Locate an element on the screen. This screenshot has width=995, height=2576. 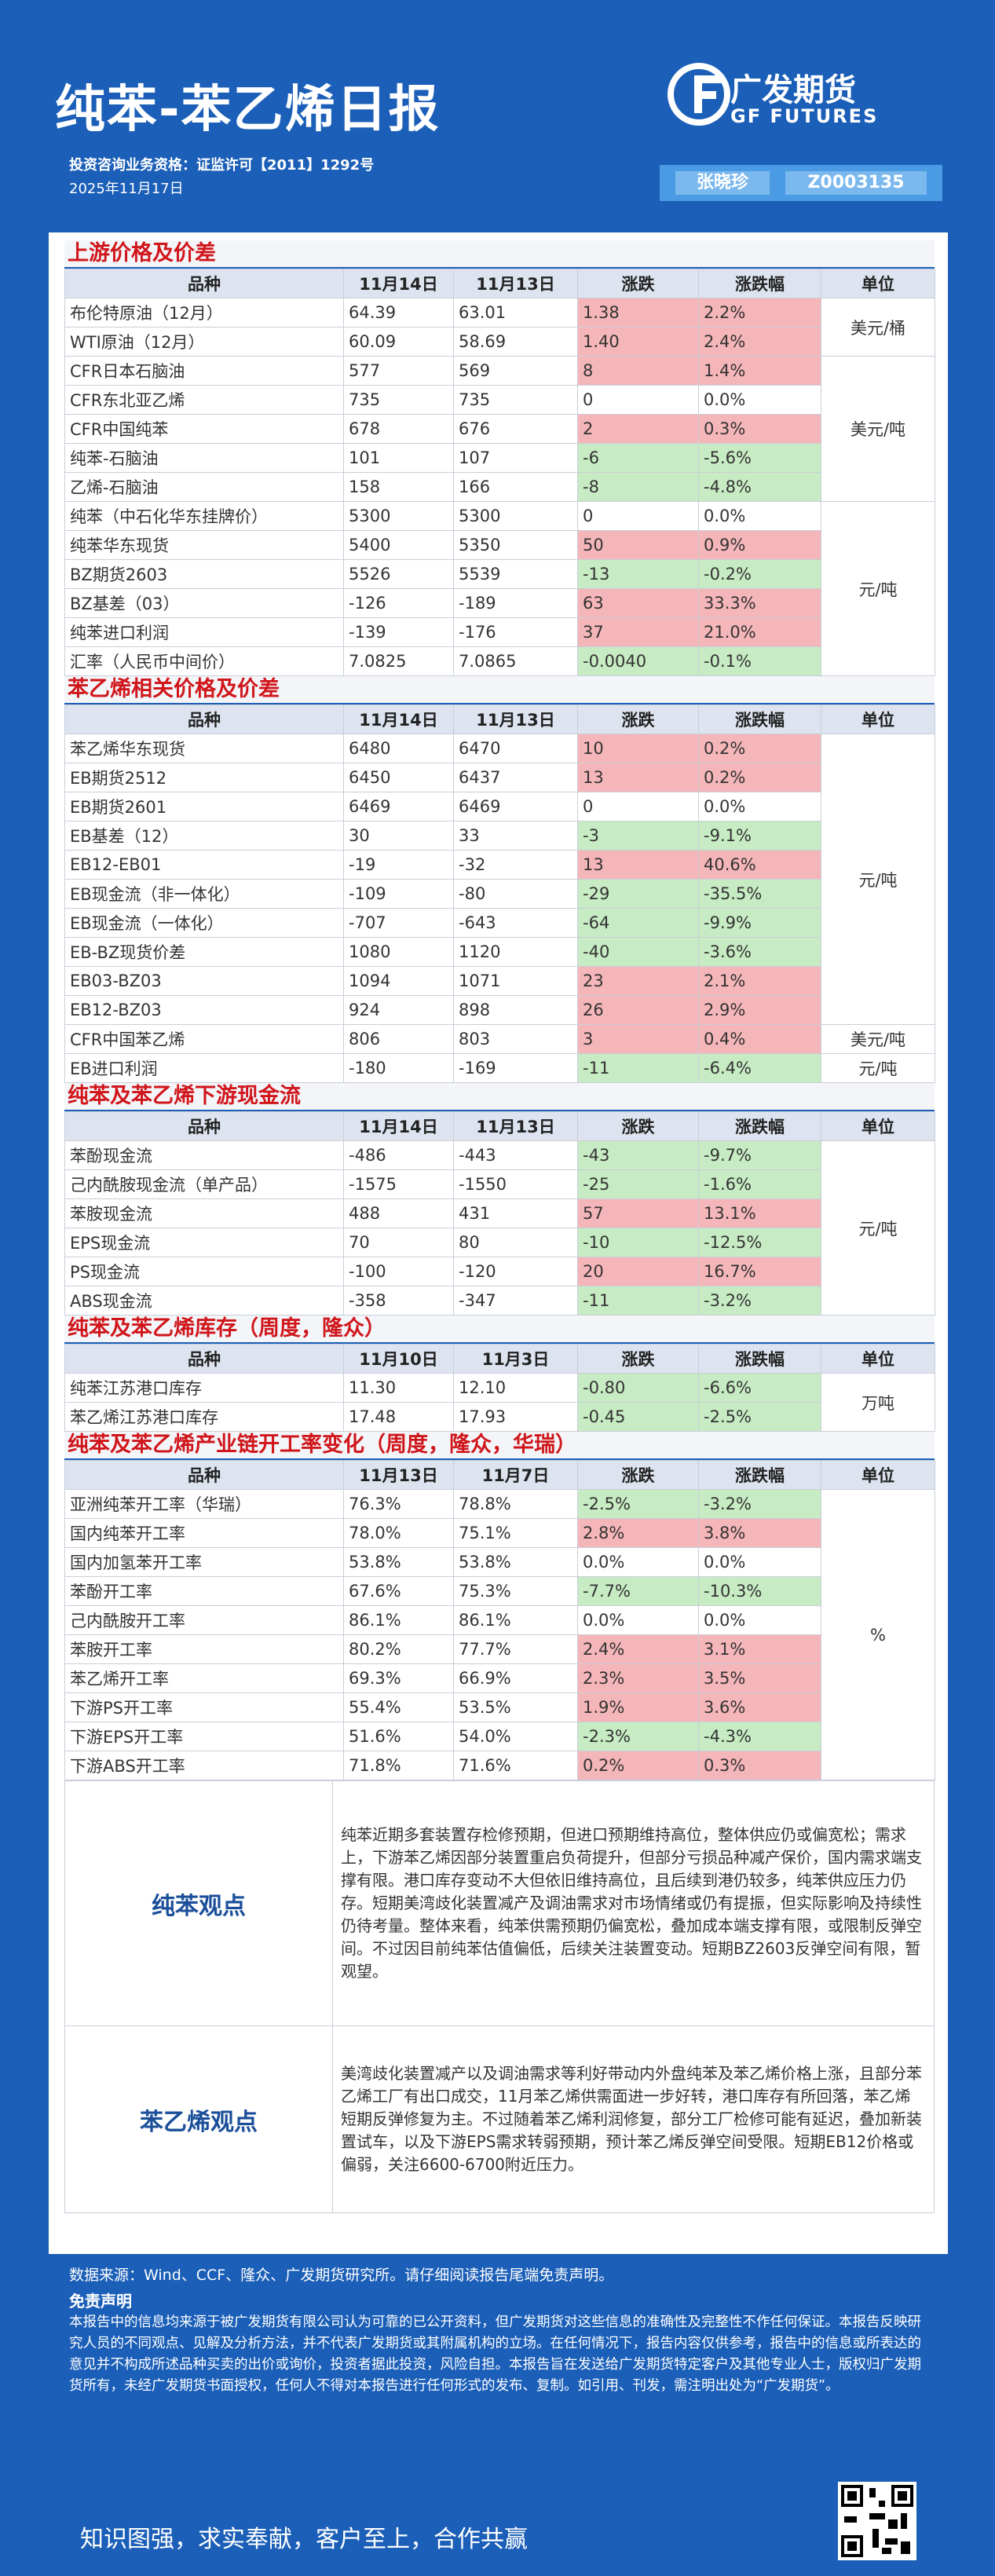
license: 投资咨询业务资格：证监许可【2011】1292号 is located at coordinates (222, 166).